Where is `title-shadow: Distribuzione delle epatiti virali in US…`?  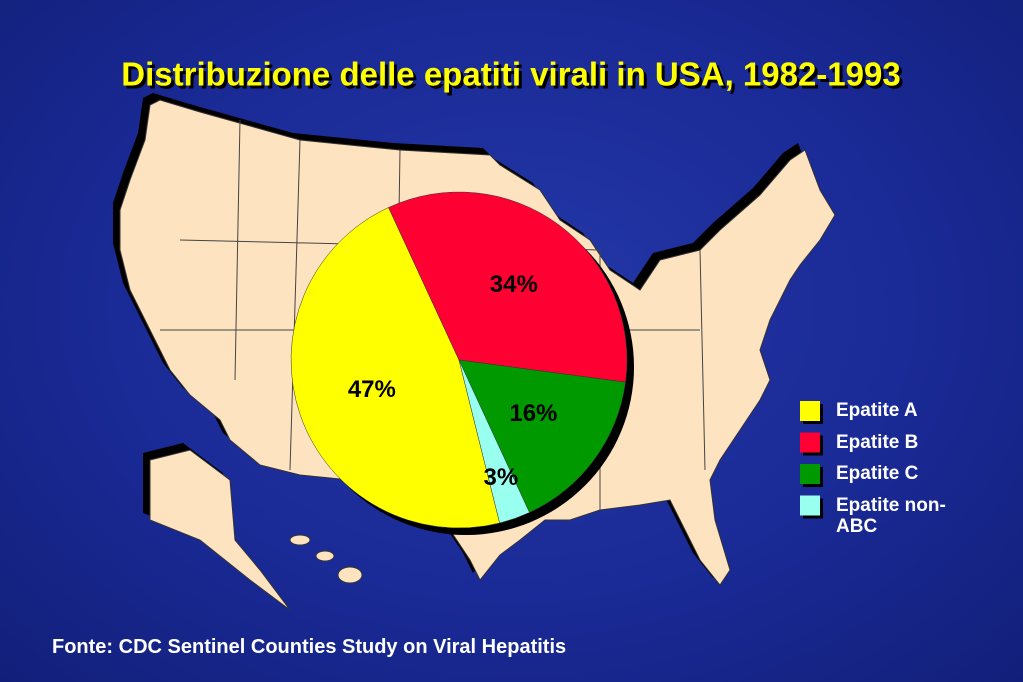
title-shadow: Distribuzione delle epatiti virali in US… is located at coordinates (513, 77).